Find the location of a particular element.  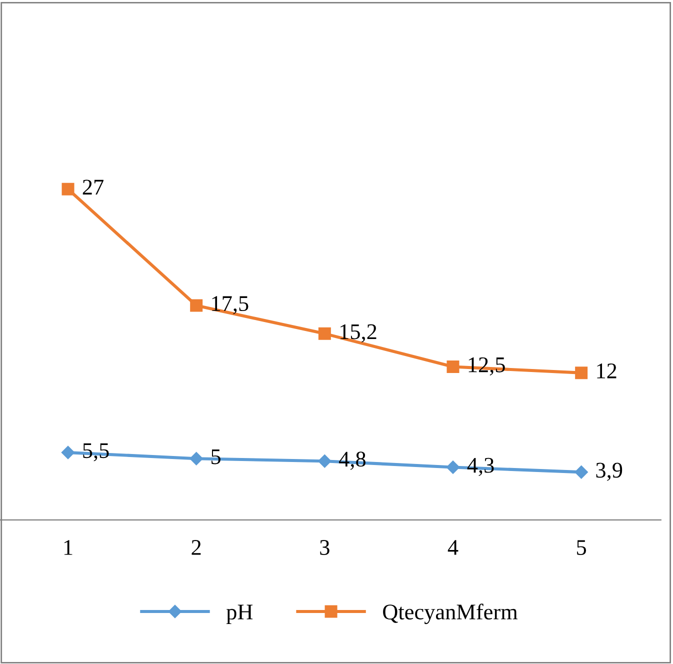

data-label: 12 is located at coordinates (606, 371).